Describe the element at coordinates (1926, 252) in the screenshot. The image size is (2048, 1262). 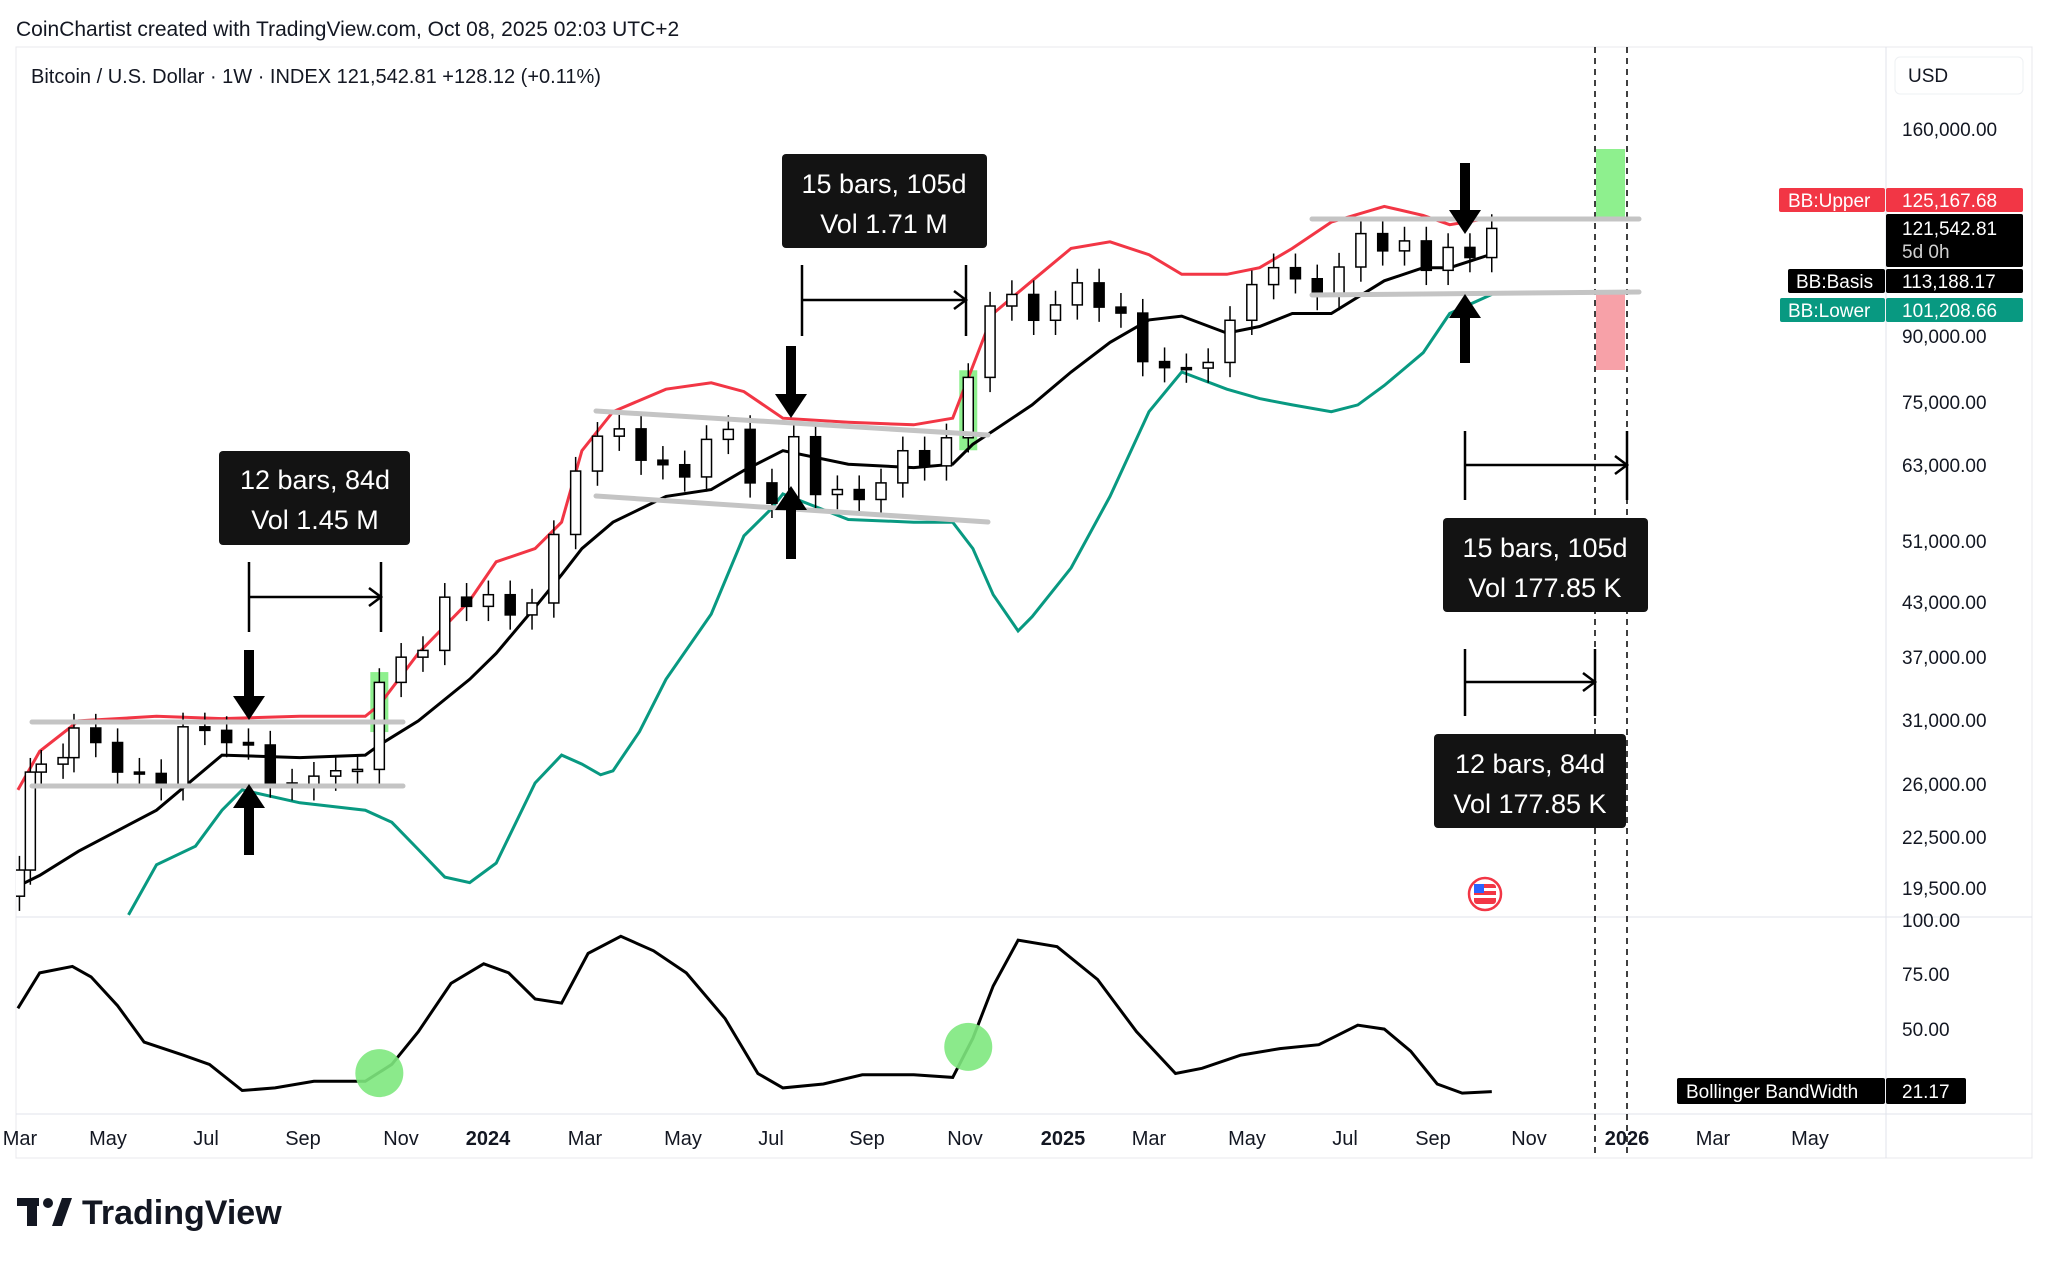
I see `bar-countdown: 5d 0h` at that location.